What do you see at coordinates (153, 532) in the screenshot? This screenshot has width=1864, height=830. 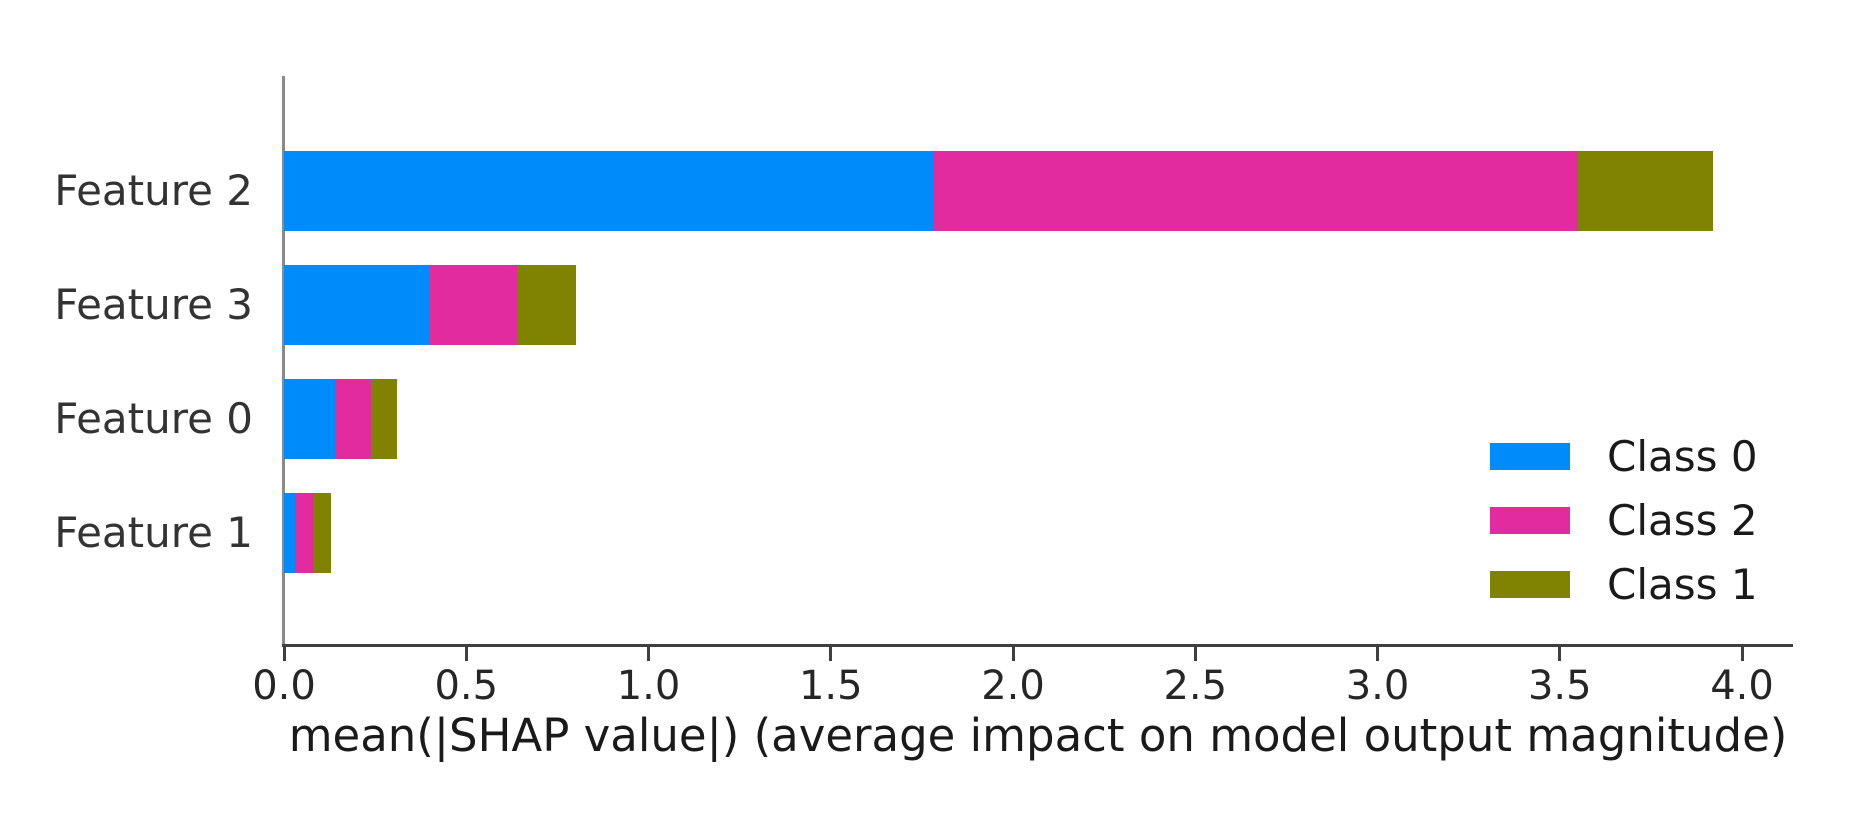 I see `y-tick-label-feature-1: Feature 1` at bounding box center [153, 532].